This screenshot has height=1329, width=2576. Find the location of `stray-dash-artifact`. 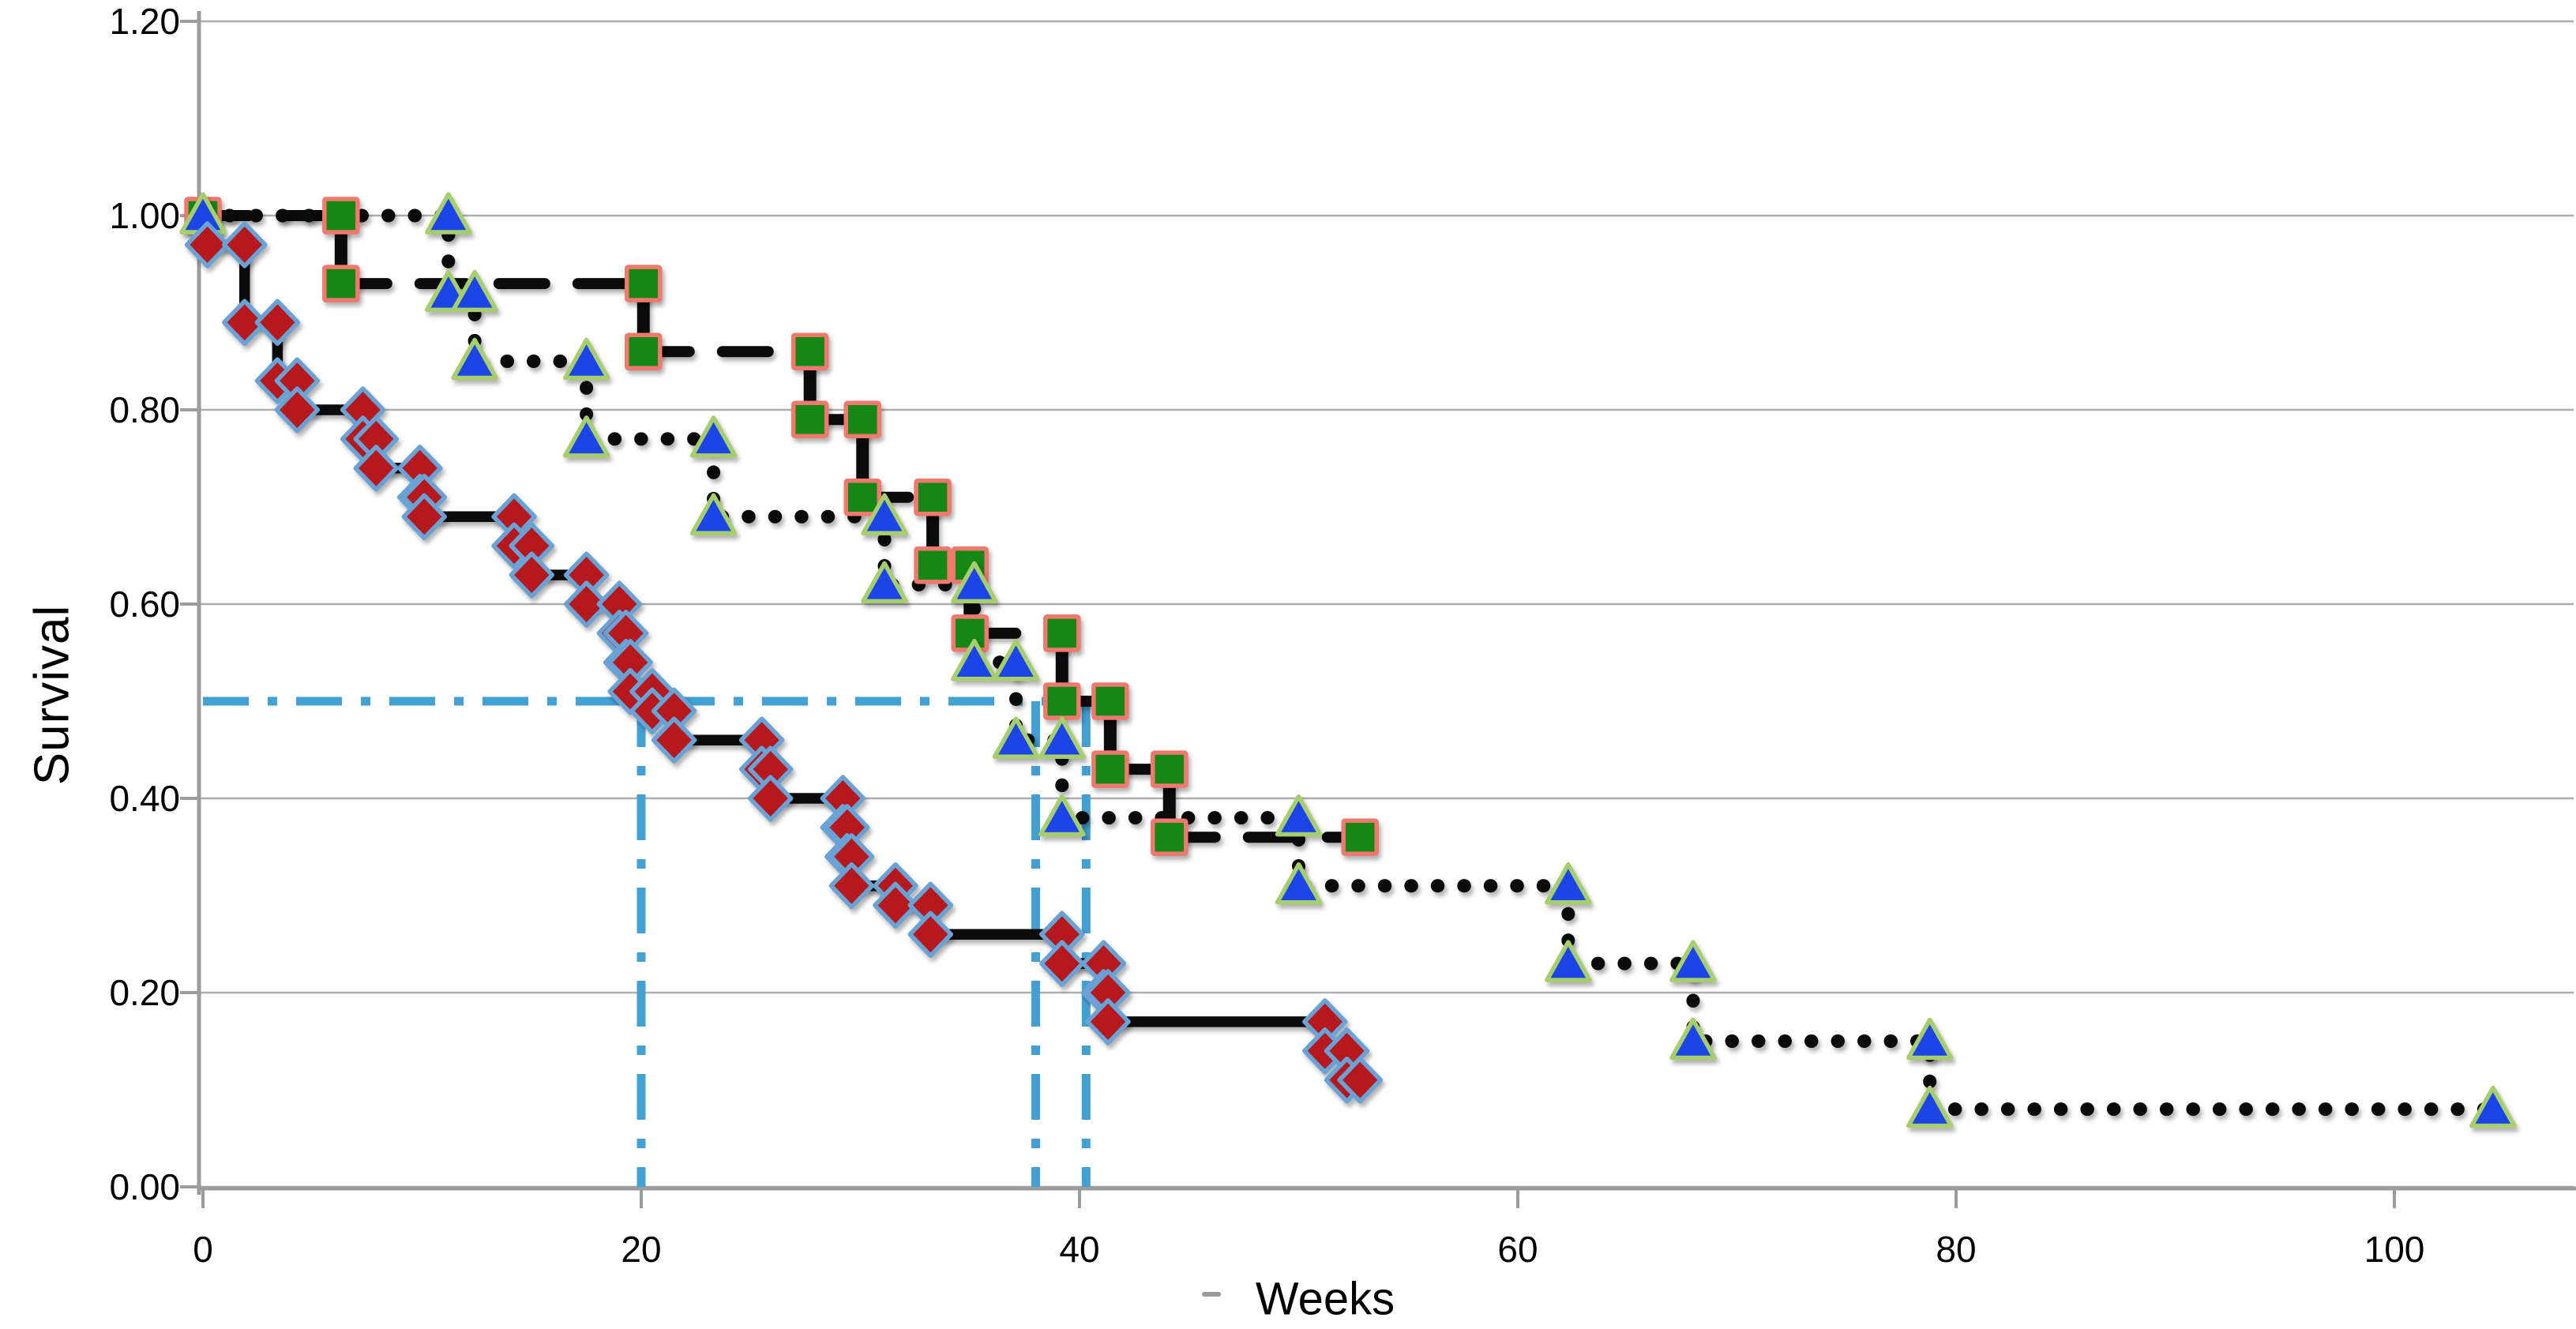

stray-dash-artifact is located at coordinates (1211, 1294).